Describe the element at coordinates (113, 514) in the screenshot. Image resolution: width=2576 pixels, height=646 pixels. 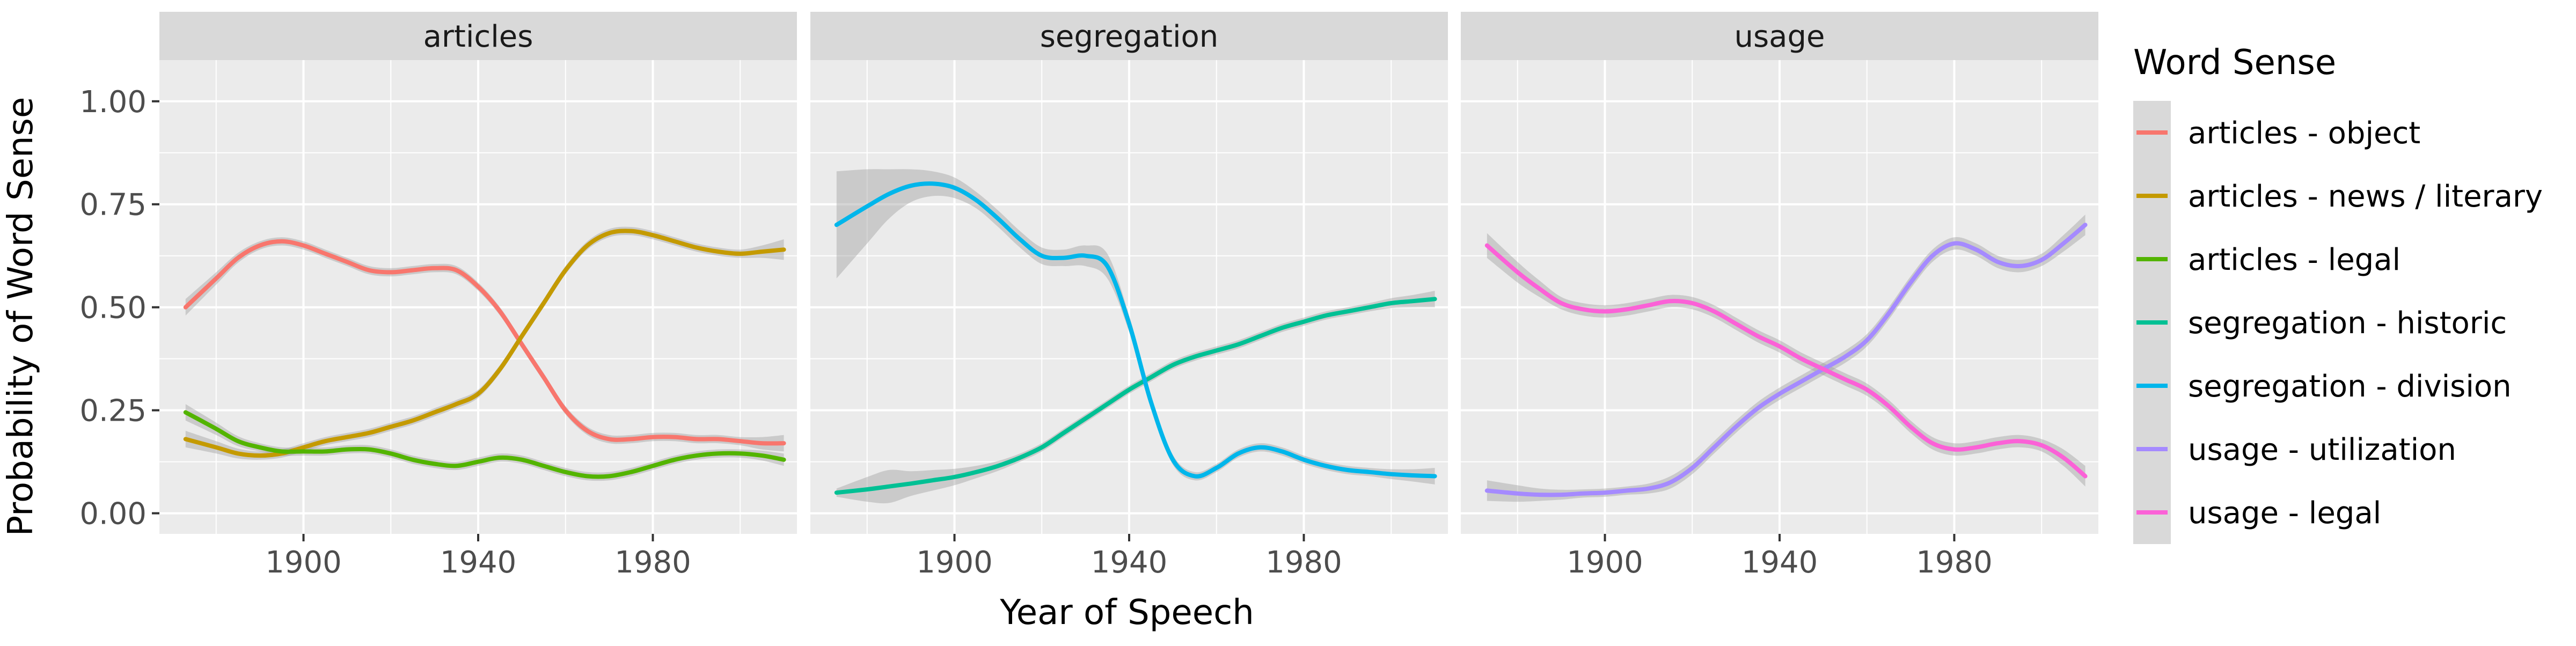
I see `y-tick-label: 0.00` at that location.